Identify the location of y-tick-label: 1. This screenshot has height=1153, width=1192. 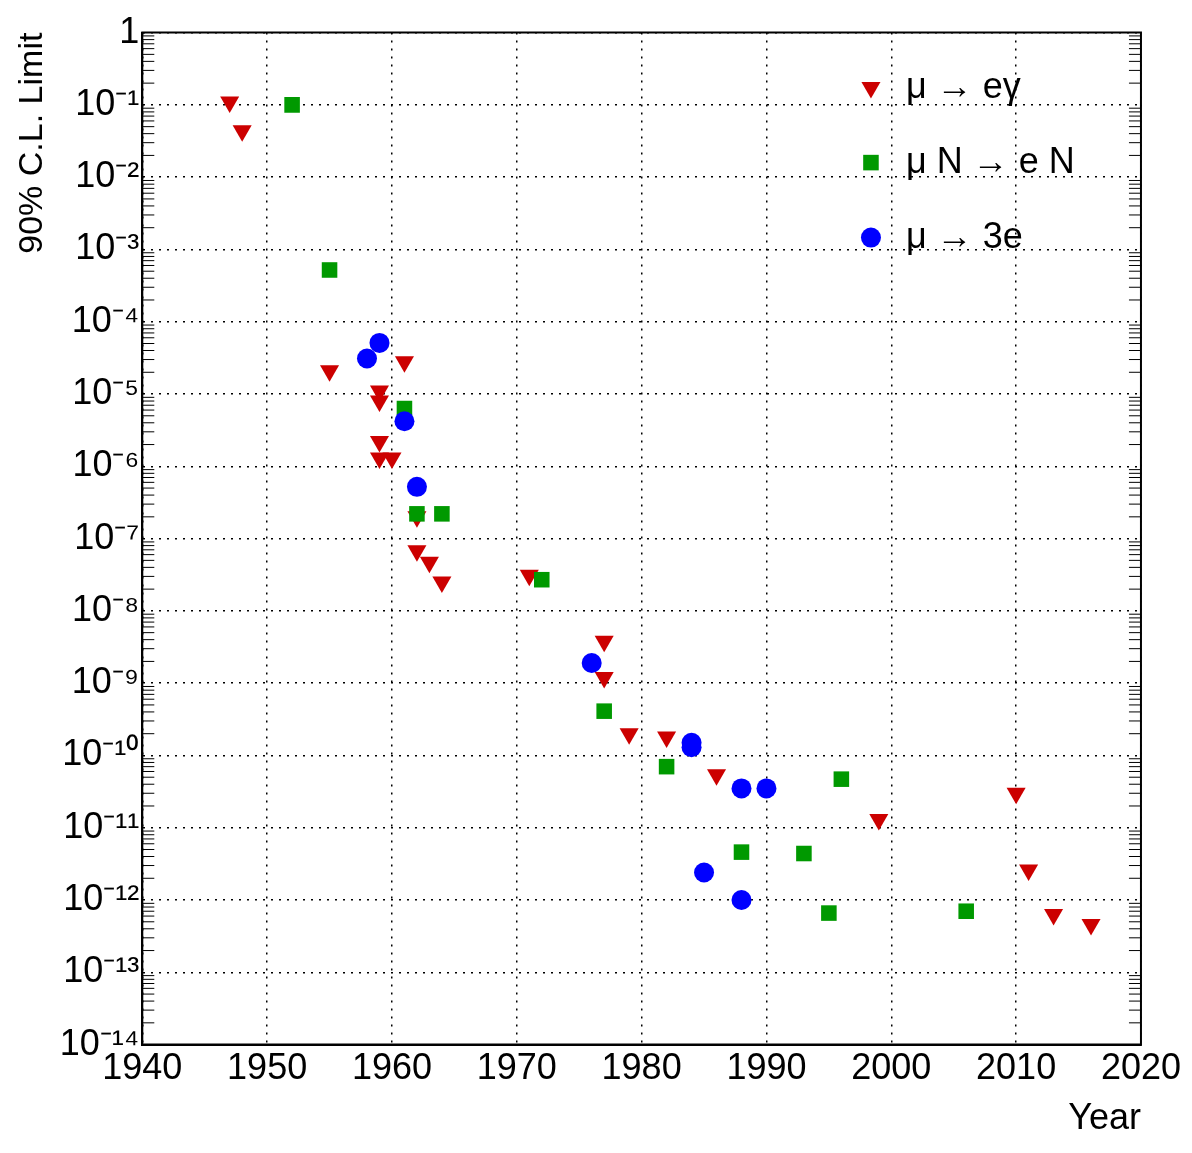
(129, 30).